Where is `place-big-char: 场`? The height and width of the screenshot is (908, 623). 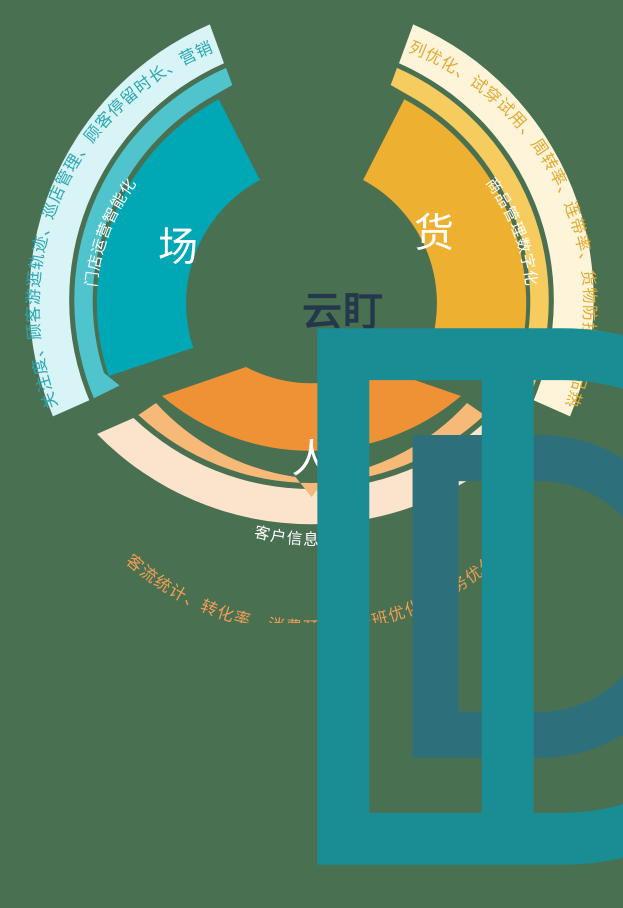
place-big-char: 场 is located at coordinates (178, 248).